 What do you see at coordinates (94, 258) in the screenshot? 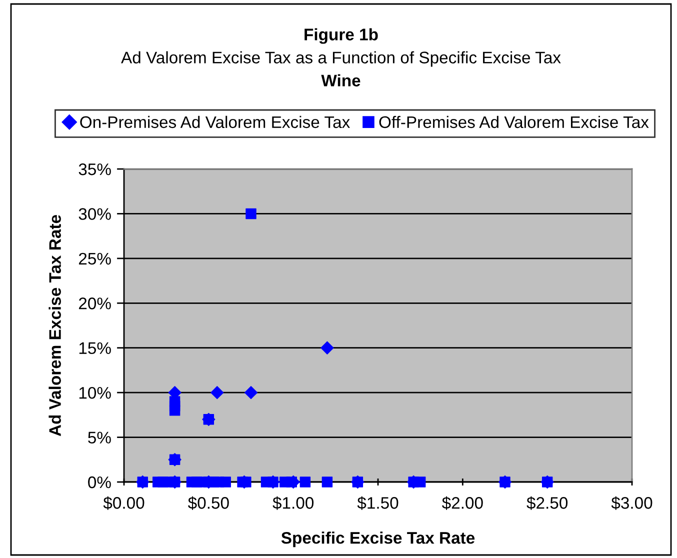
I see `y-tick-label: 25%` at bounding box center [94, 258].